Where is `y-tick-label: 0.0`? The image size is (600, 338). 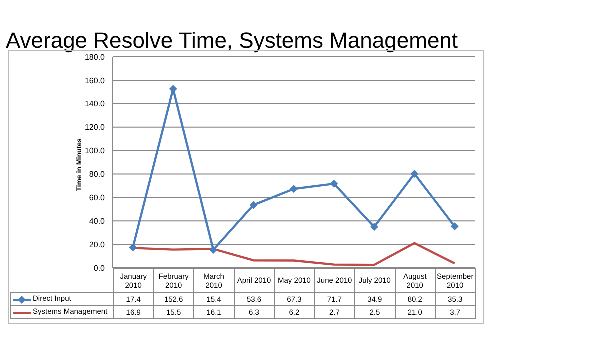 y-tick-label: 0.0 is located at coordinates (100, 268).